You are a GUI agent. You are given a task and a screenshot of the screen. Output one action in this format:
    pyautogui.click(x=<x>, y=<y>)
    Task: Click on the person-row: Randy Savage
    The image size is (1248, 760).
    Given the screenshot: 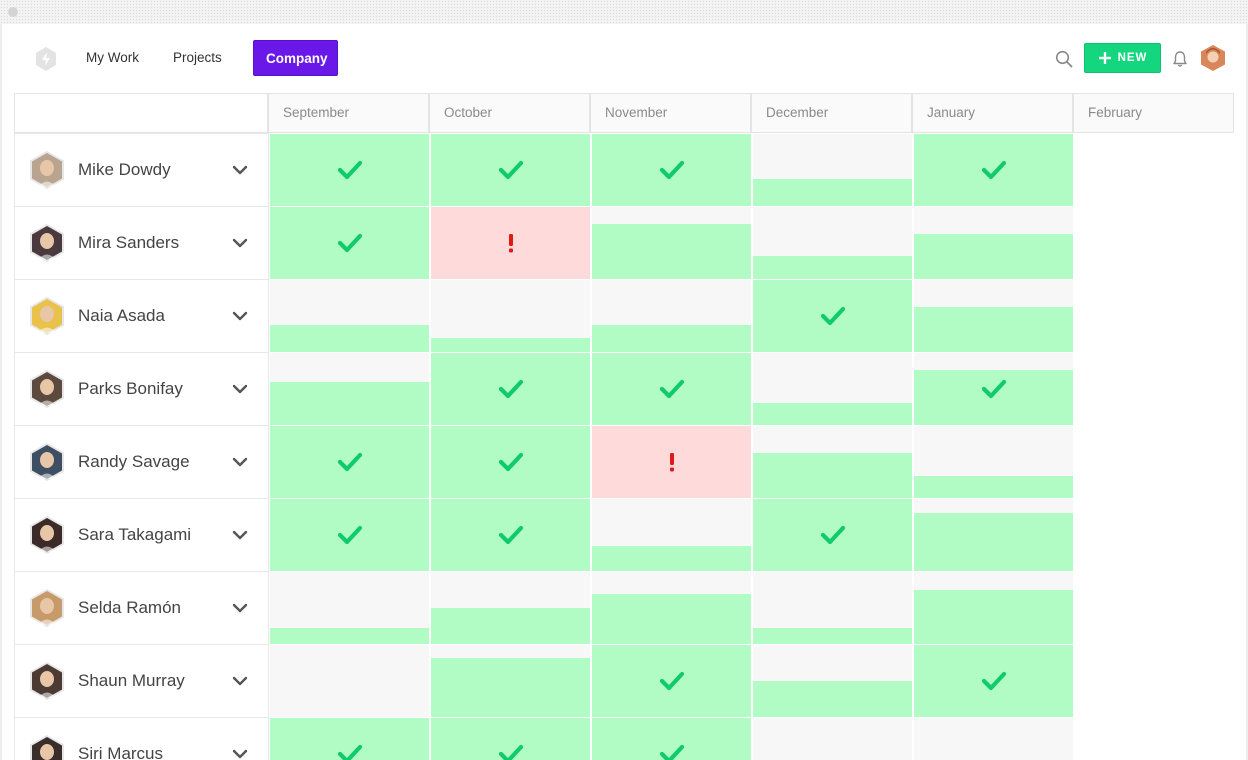 What is the action you would take?
    pyautogui.click(x=141, y=462)
    